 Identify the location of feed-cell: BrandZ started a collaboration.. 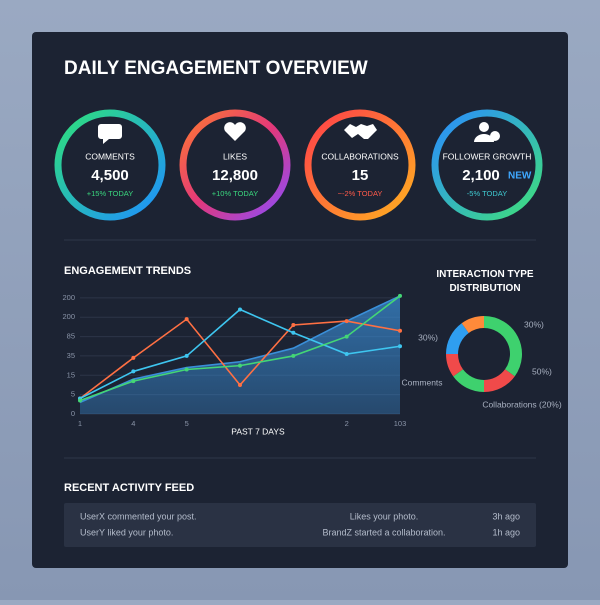
(383, 532).